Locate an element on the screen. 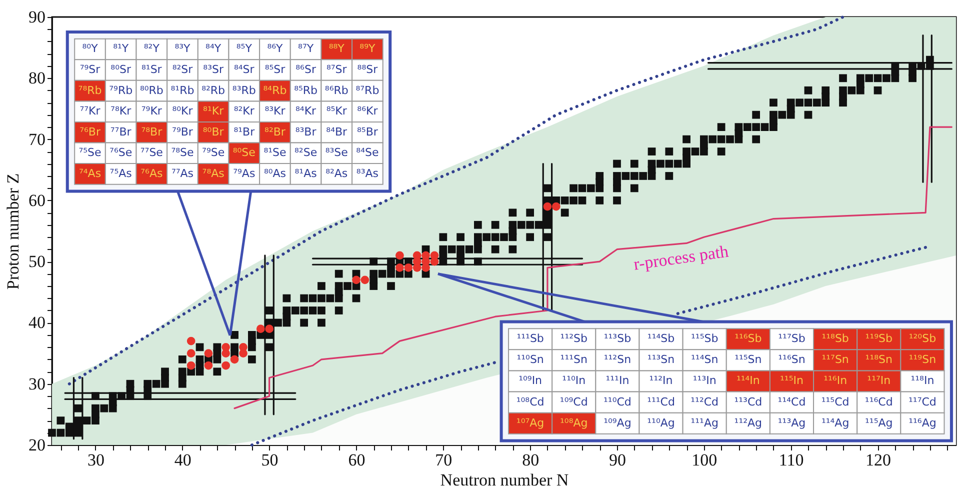  x-tick-label: 90 is located at coordinates (617, 460).